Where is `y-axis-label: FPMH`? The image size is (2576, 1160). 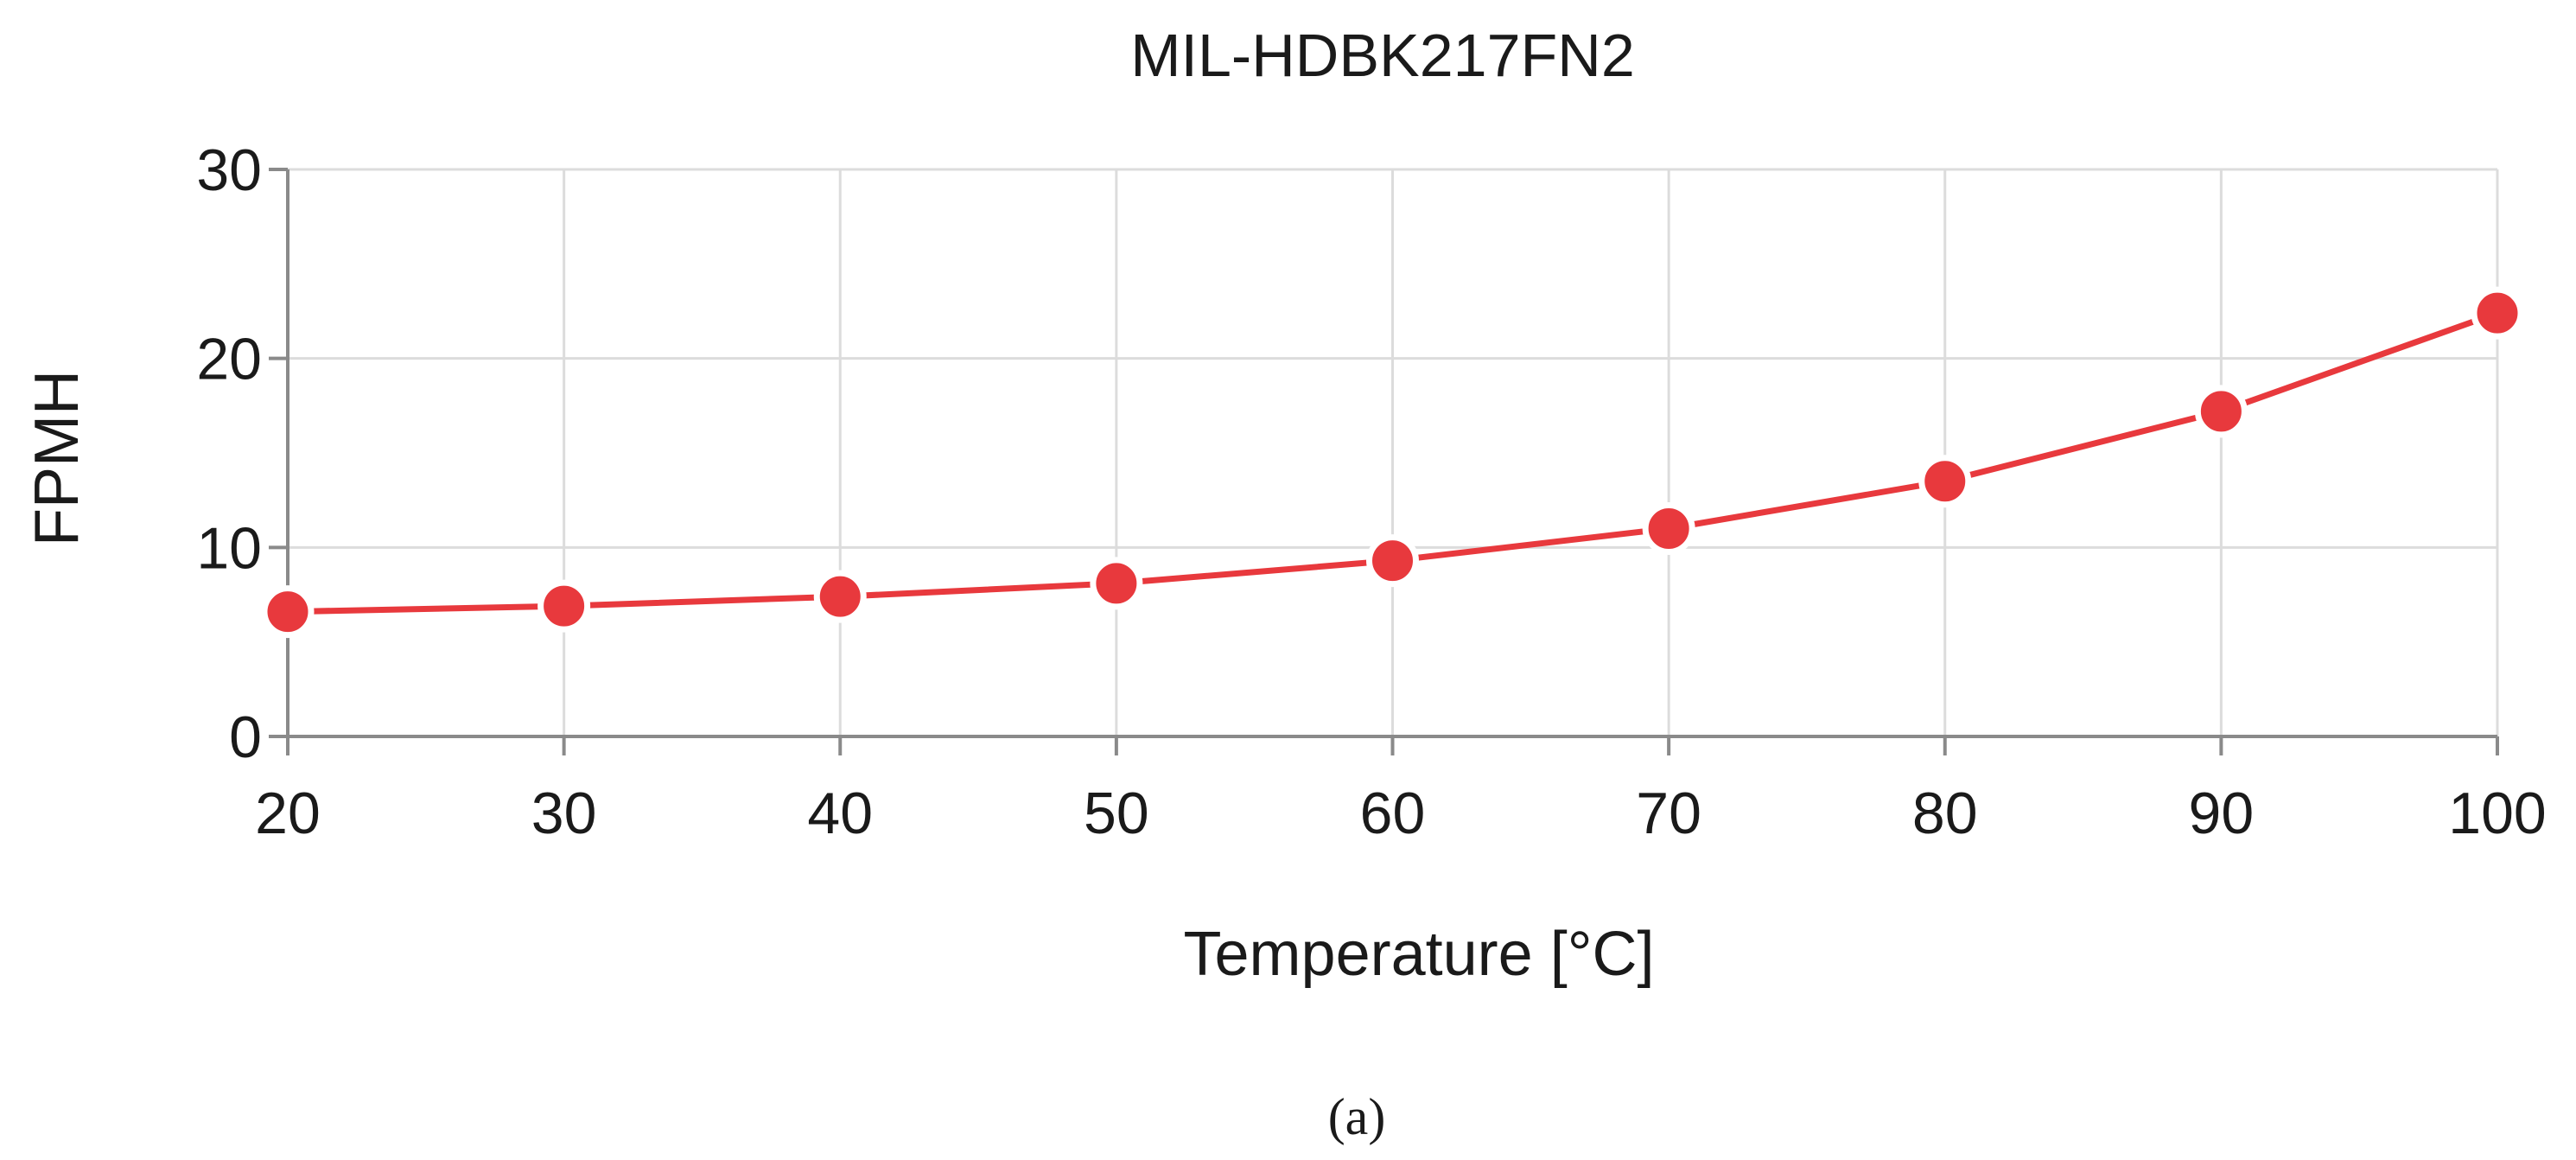
y-axis-label: FPMH is located at coordinates (57, 458).